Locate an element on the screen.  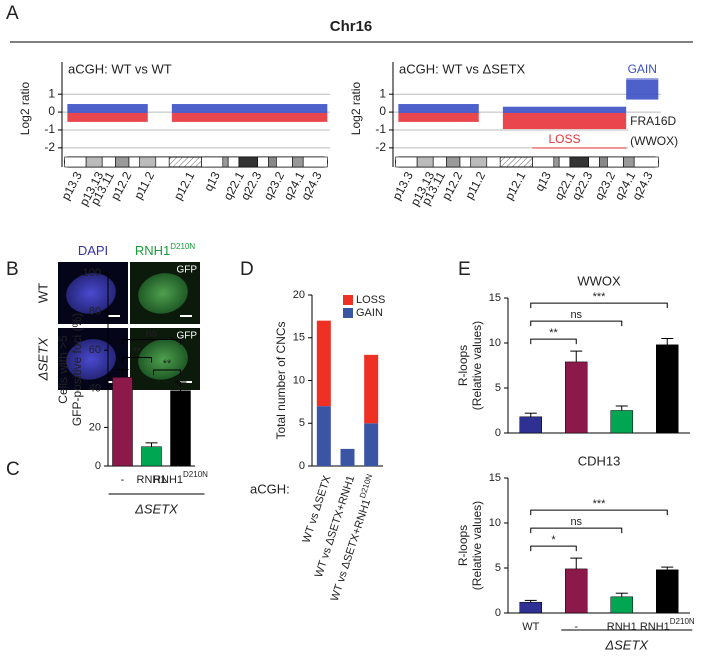
column-label-part: D210N is located at coordinates (182, 246).